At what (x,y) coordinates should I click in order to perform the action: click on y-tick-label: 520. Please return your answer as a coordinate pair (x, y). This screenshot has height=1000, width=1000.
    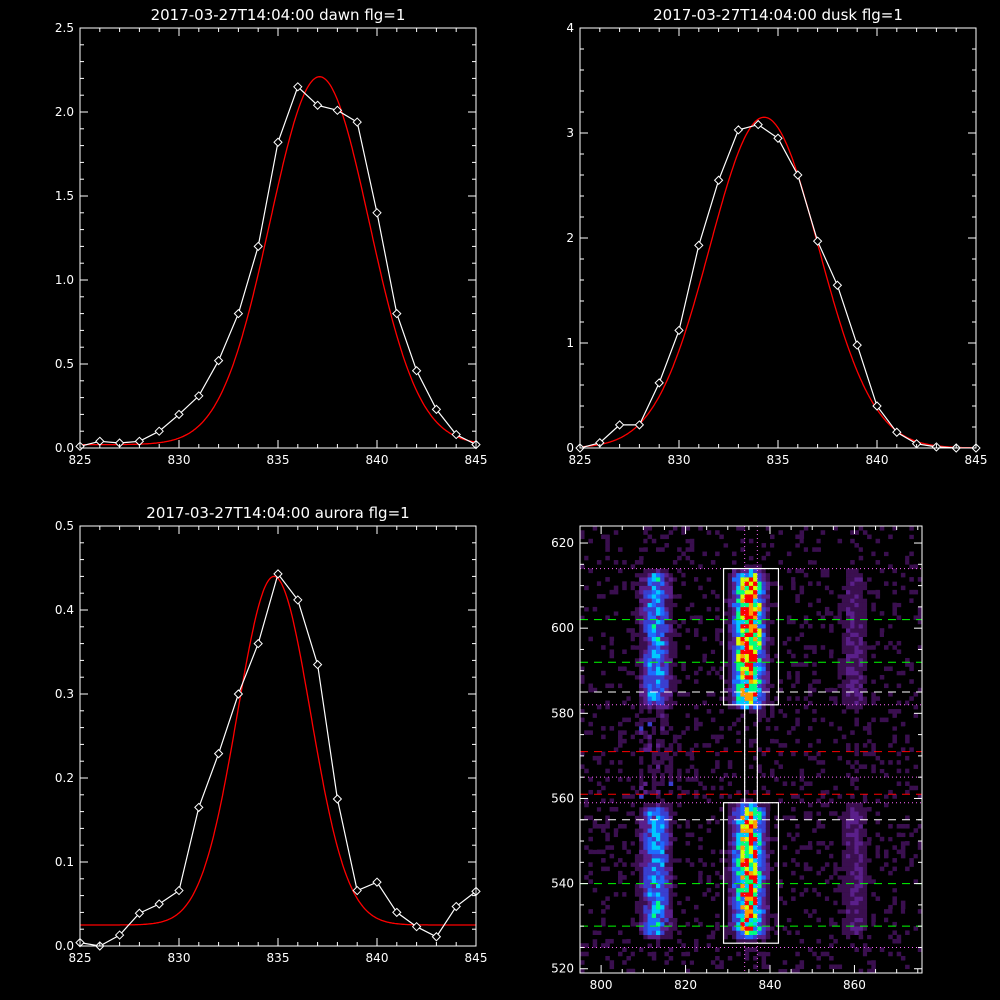
    Looking at the image, I should click on (562, 969).